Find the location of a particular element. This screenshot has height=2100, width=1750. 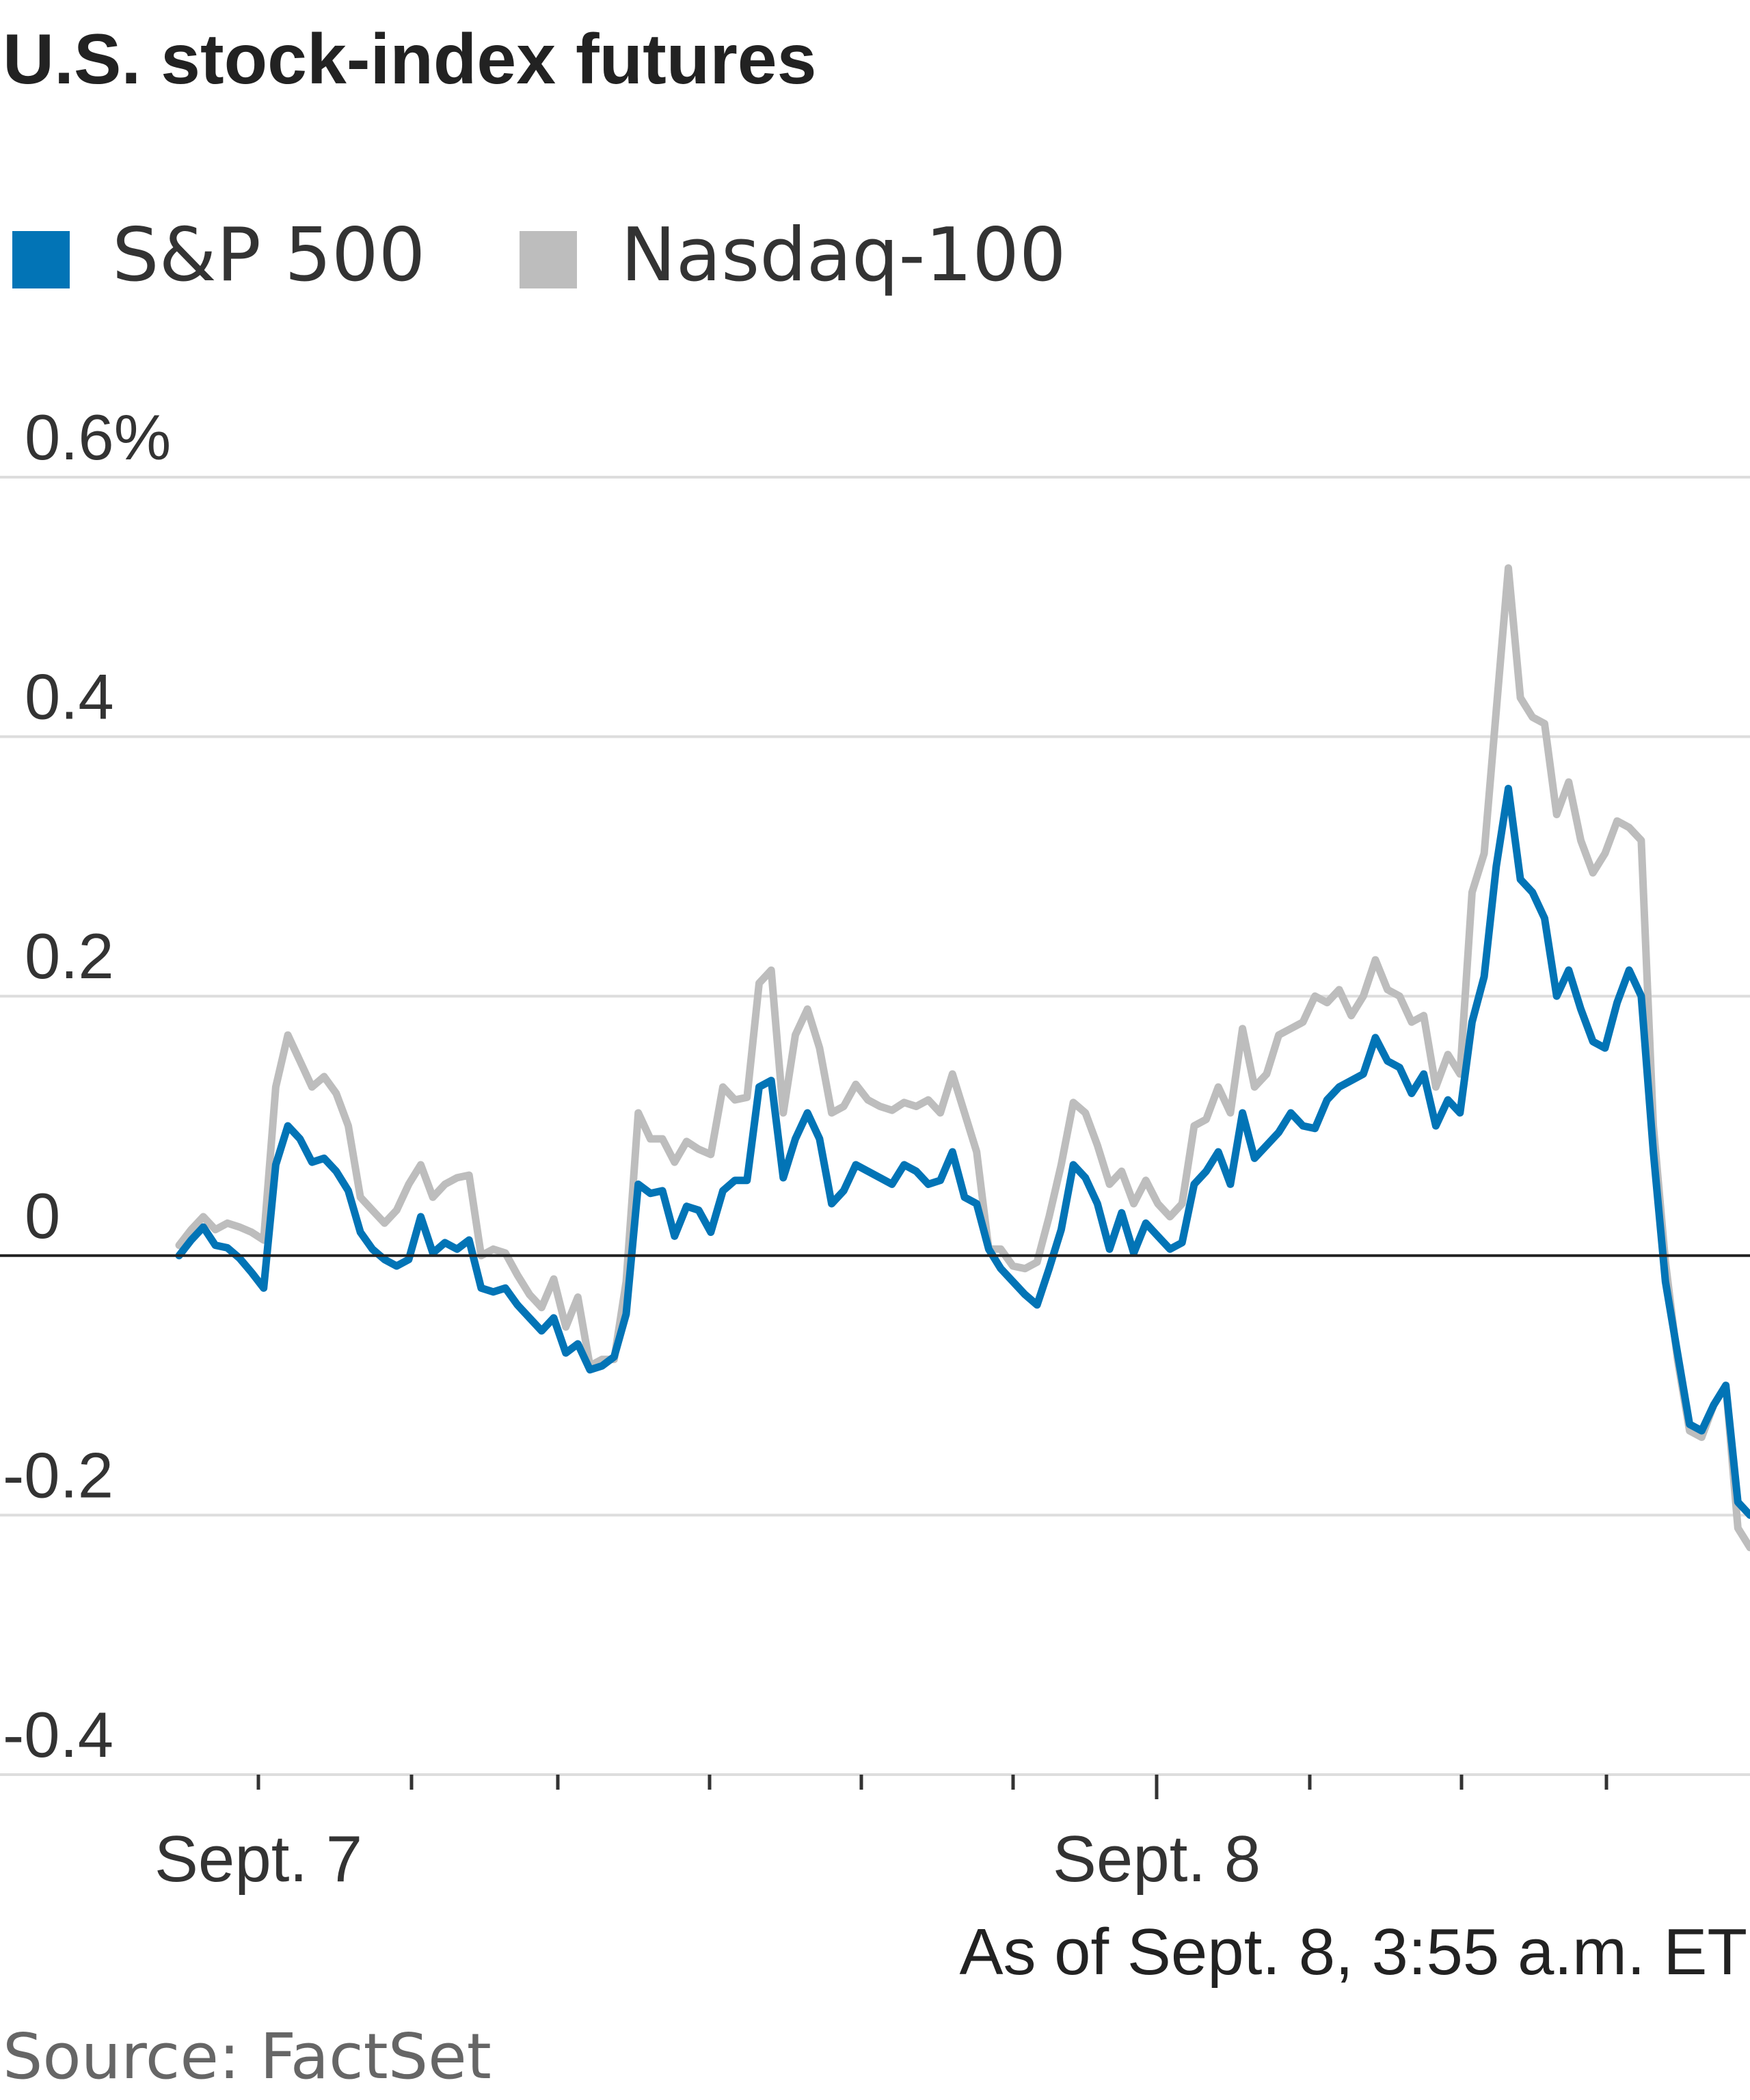

legend-label-nasdaq: Nasdaq-100 is located at coordinates (843, 255).